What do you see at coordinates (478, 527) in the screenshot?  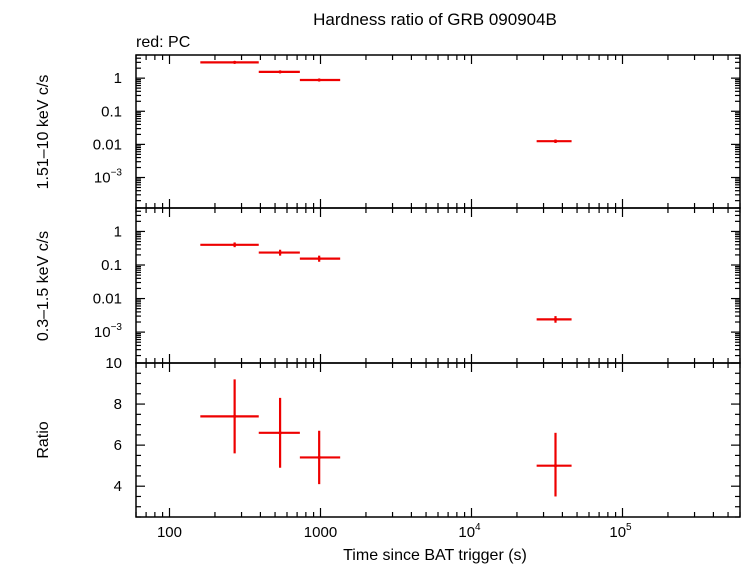 I see `x-tick-label-exponent: 4` at bounding box center [478, 527].